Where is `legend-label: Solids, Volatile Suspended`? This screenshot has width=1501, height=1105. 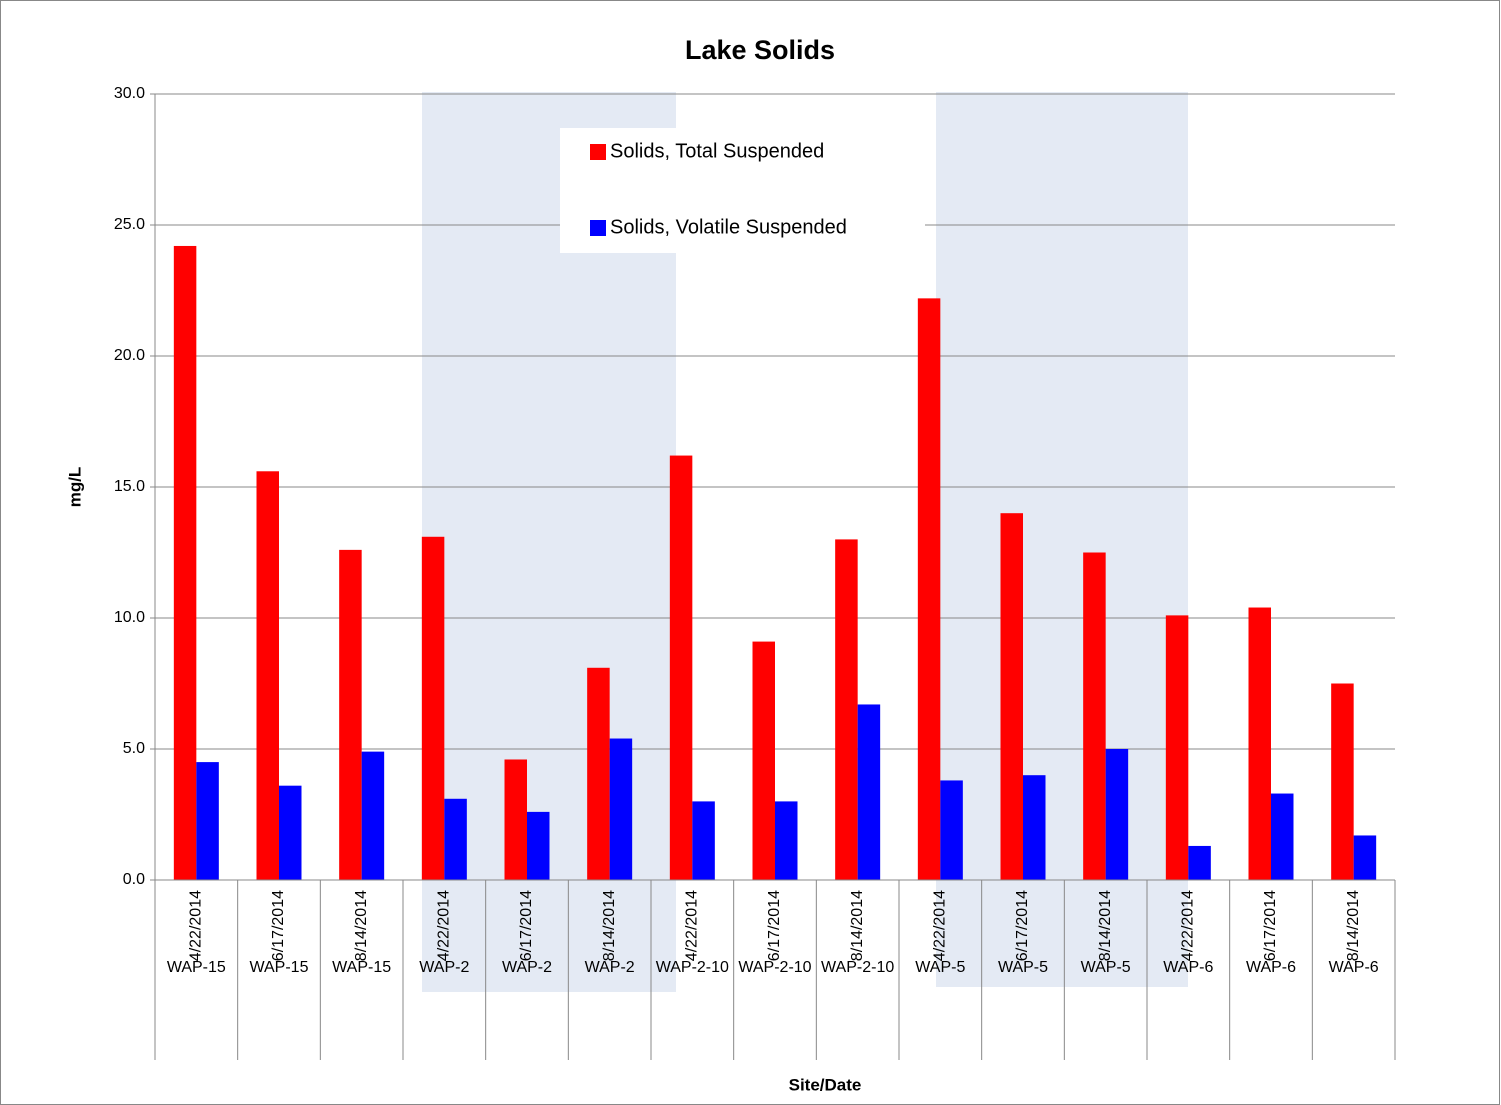 legend-label: Solids, Volatile Suspended is located at coordinates (728, 227).